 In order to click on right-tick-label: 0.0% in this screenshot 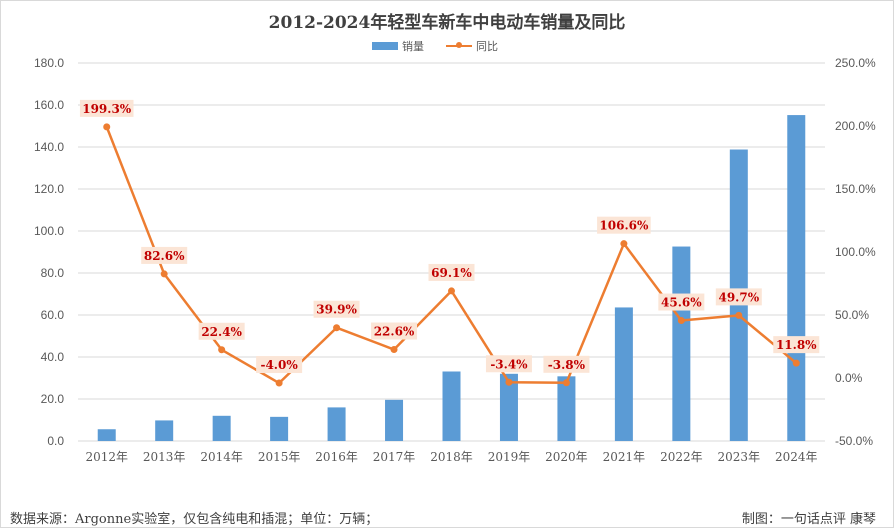, I will do `click(849, 378)`.